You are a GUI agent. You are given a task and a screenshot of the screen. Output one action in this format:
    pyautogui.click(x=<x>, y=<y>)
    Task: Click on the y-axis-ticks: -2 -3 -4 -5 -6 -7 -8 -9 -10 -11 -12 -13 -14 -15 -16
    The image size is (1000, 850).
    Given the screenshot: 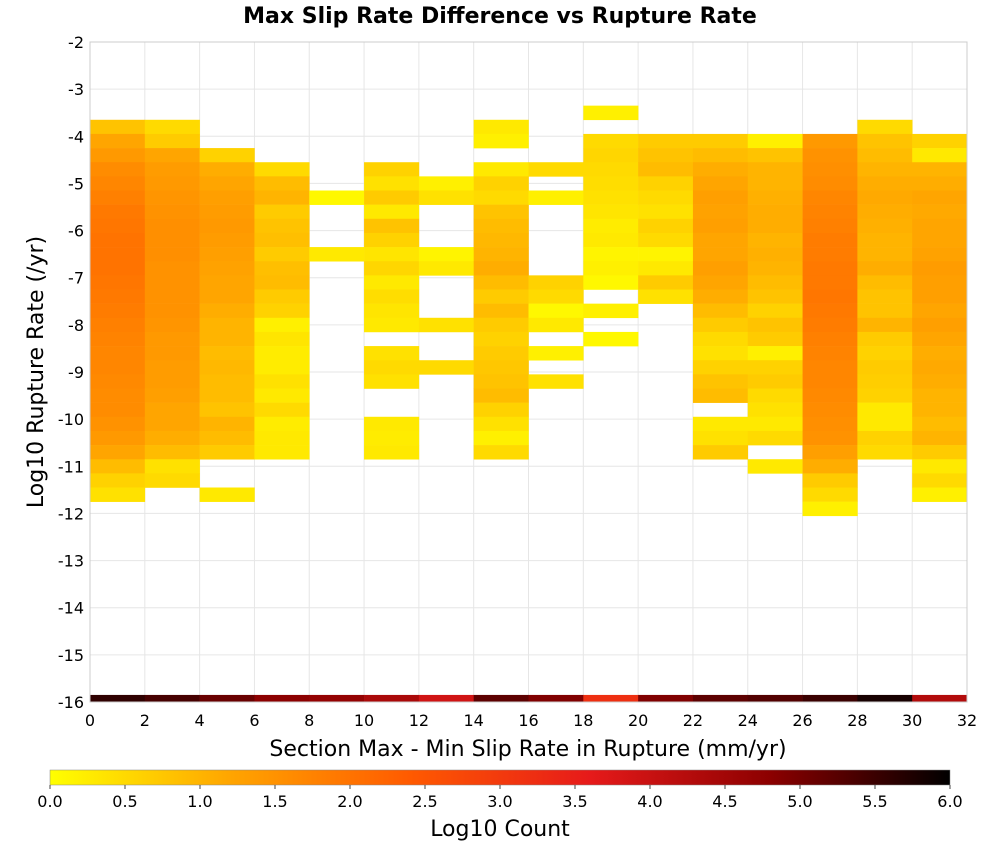 What is the action you would take?
    pyautogui.click(x=71, y=372)
    